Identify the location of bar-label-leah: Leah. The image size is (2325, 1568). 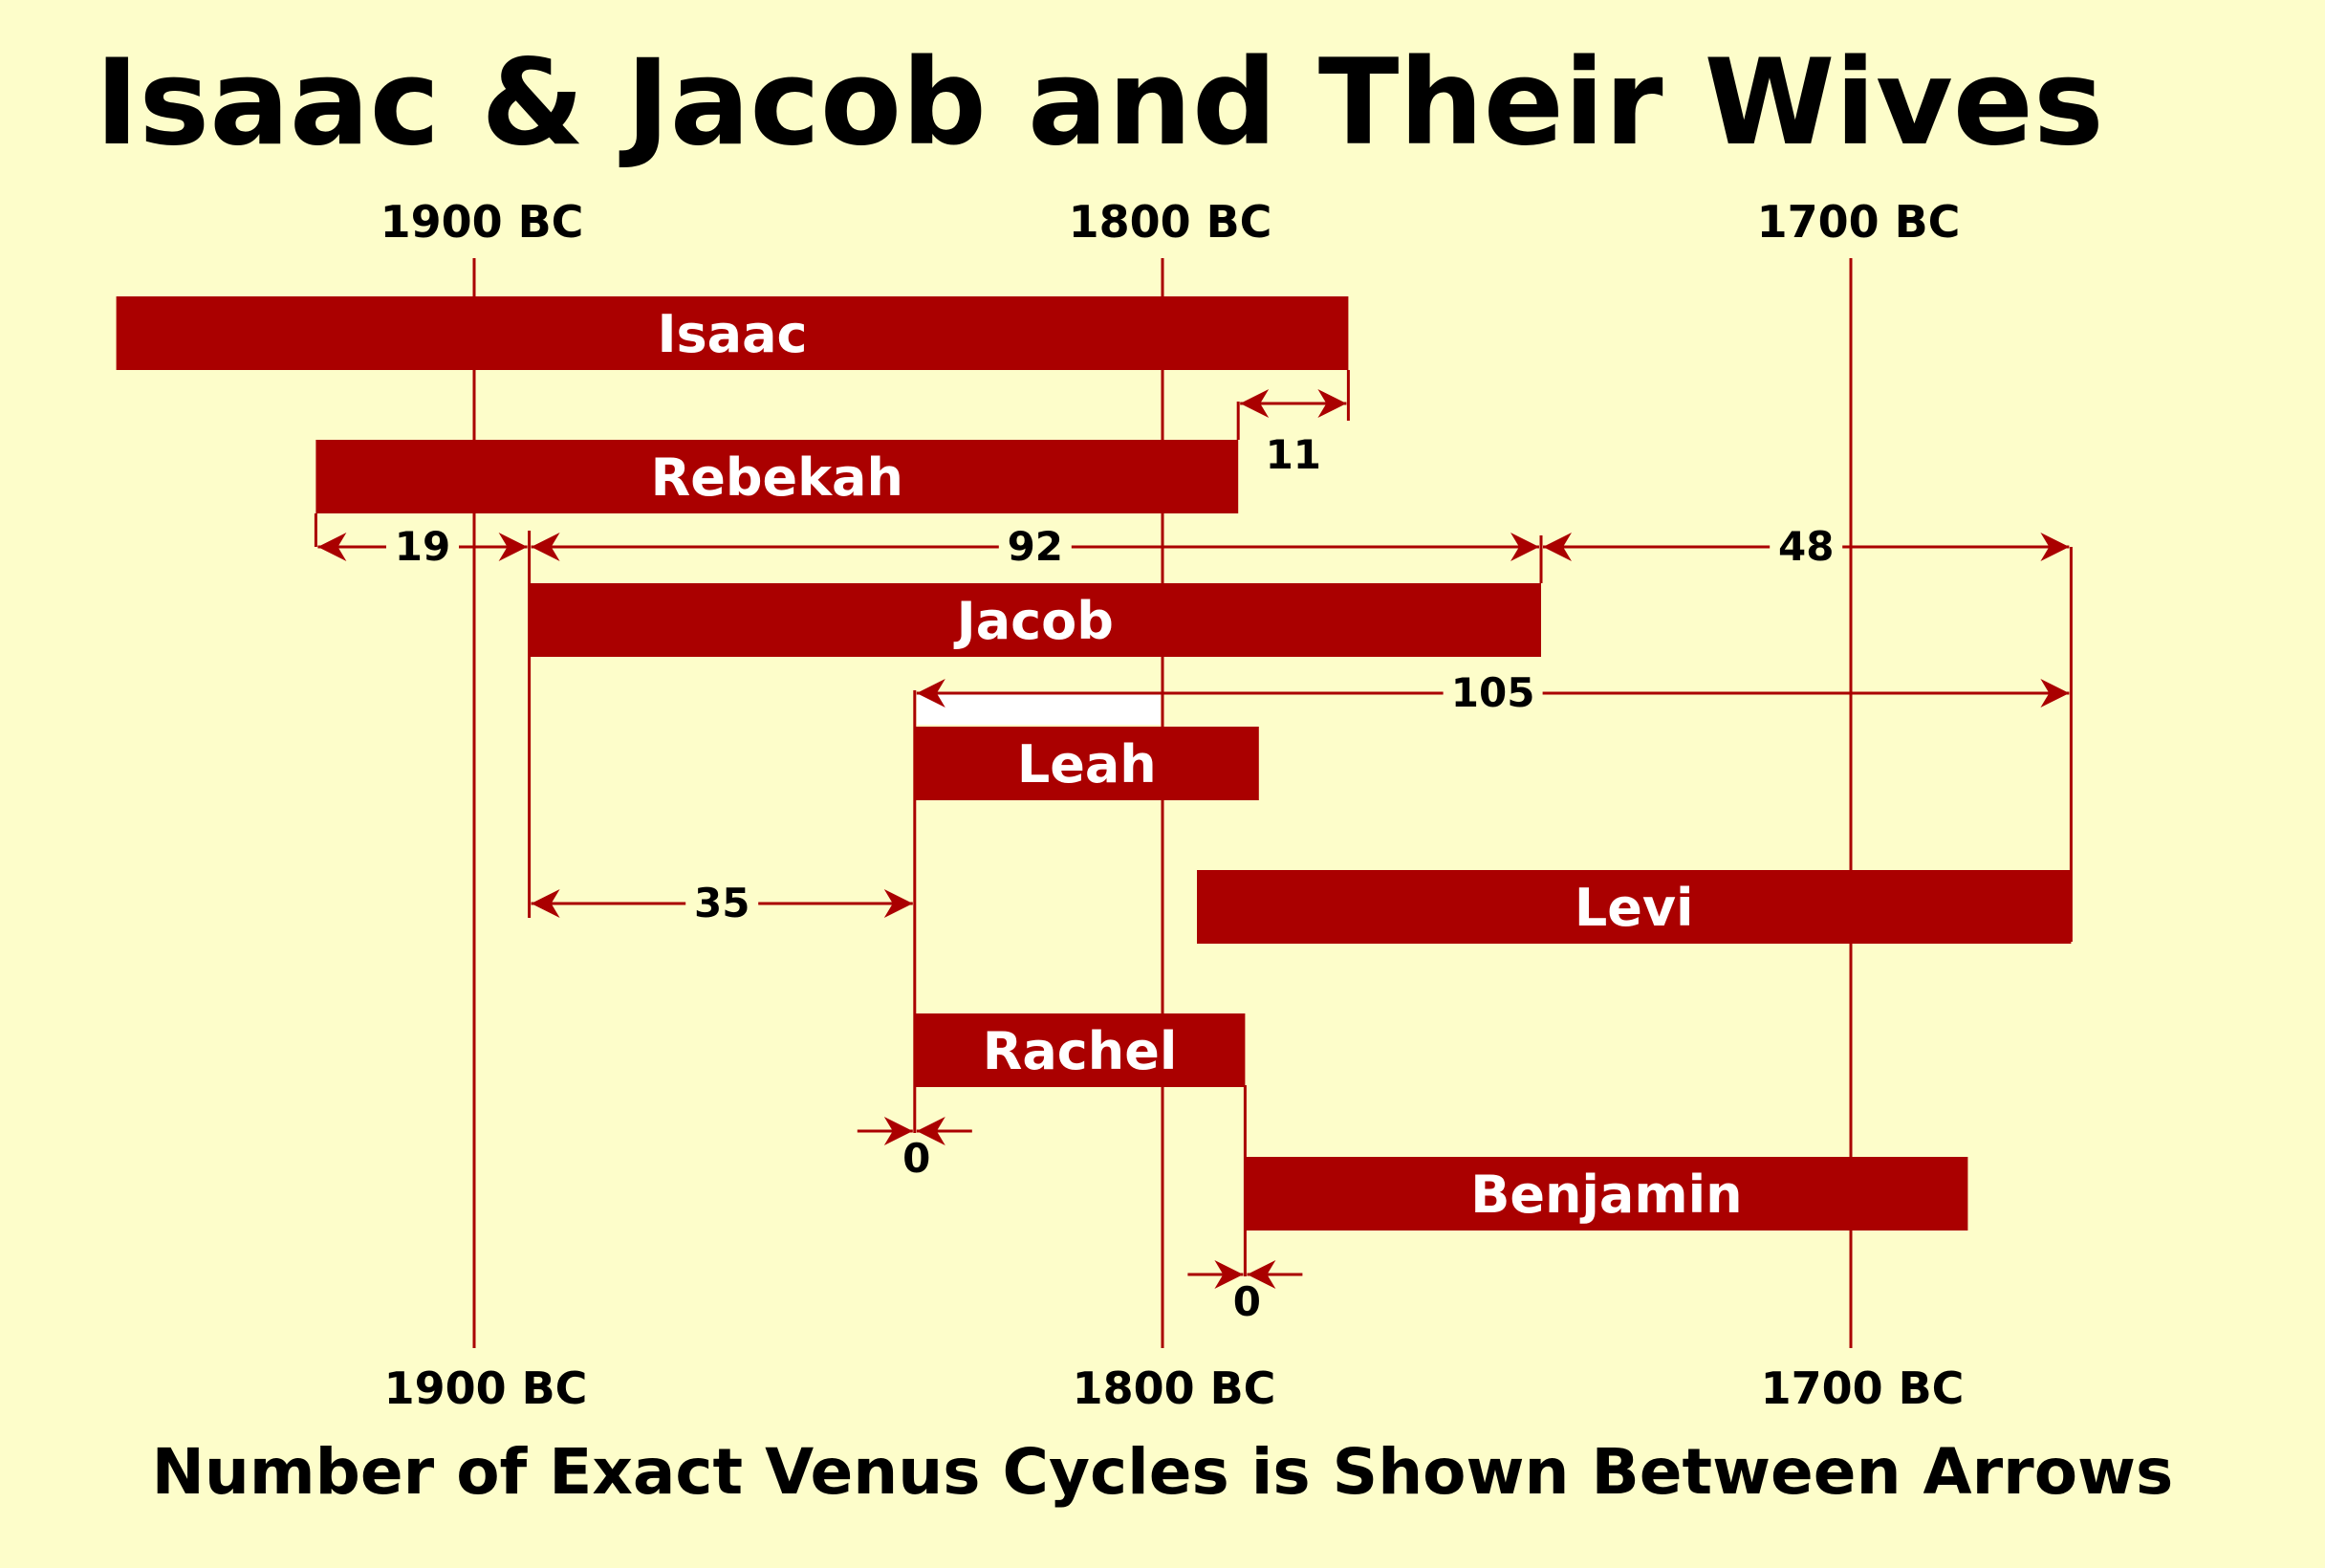
(1087, 764).